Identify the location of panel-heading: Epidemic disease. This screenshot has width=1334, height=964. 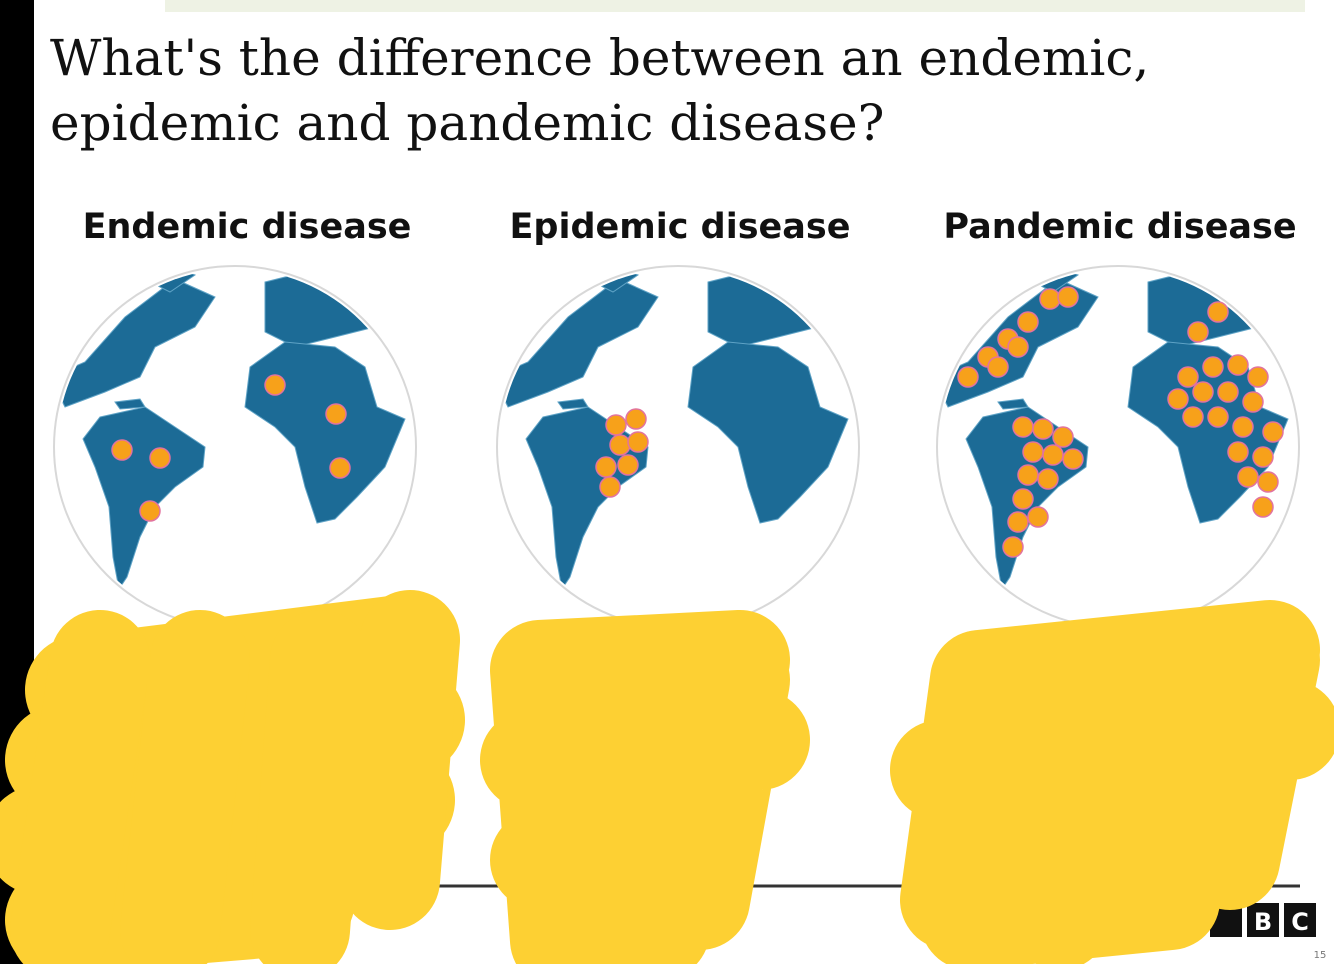
(680, 227).